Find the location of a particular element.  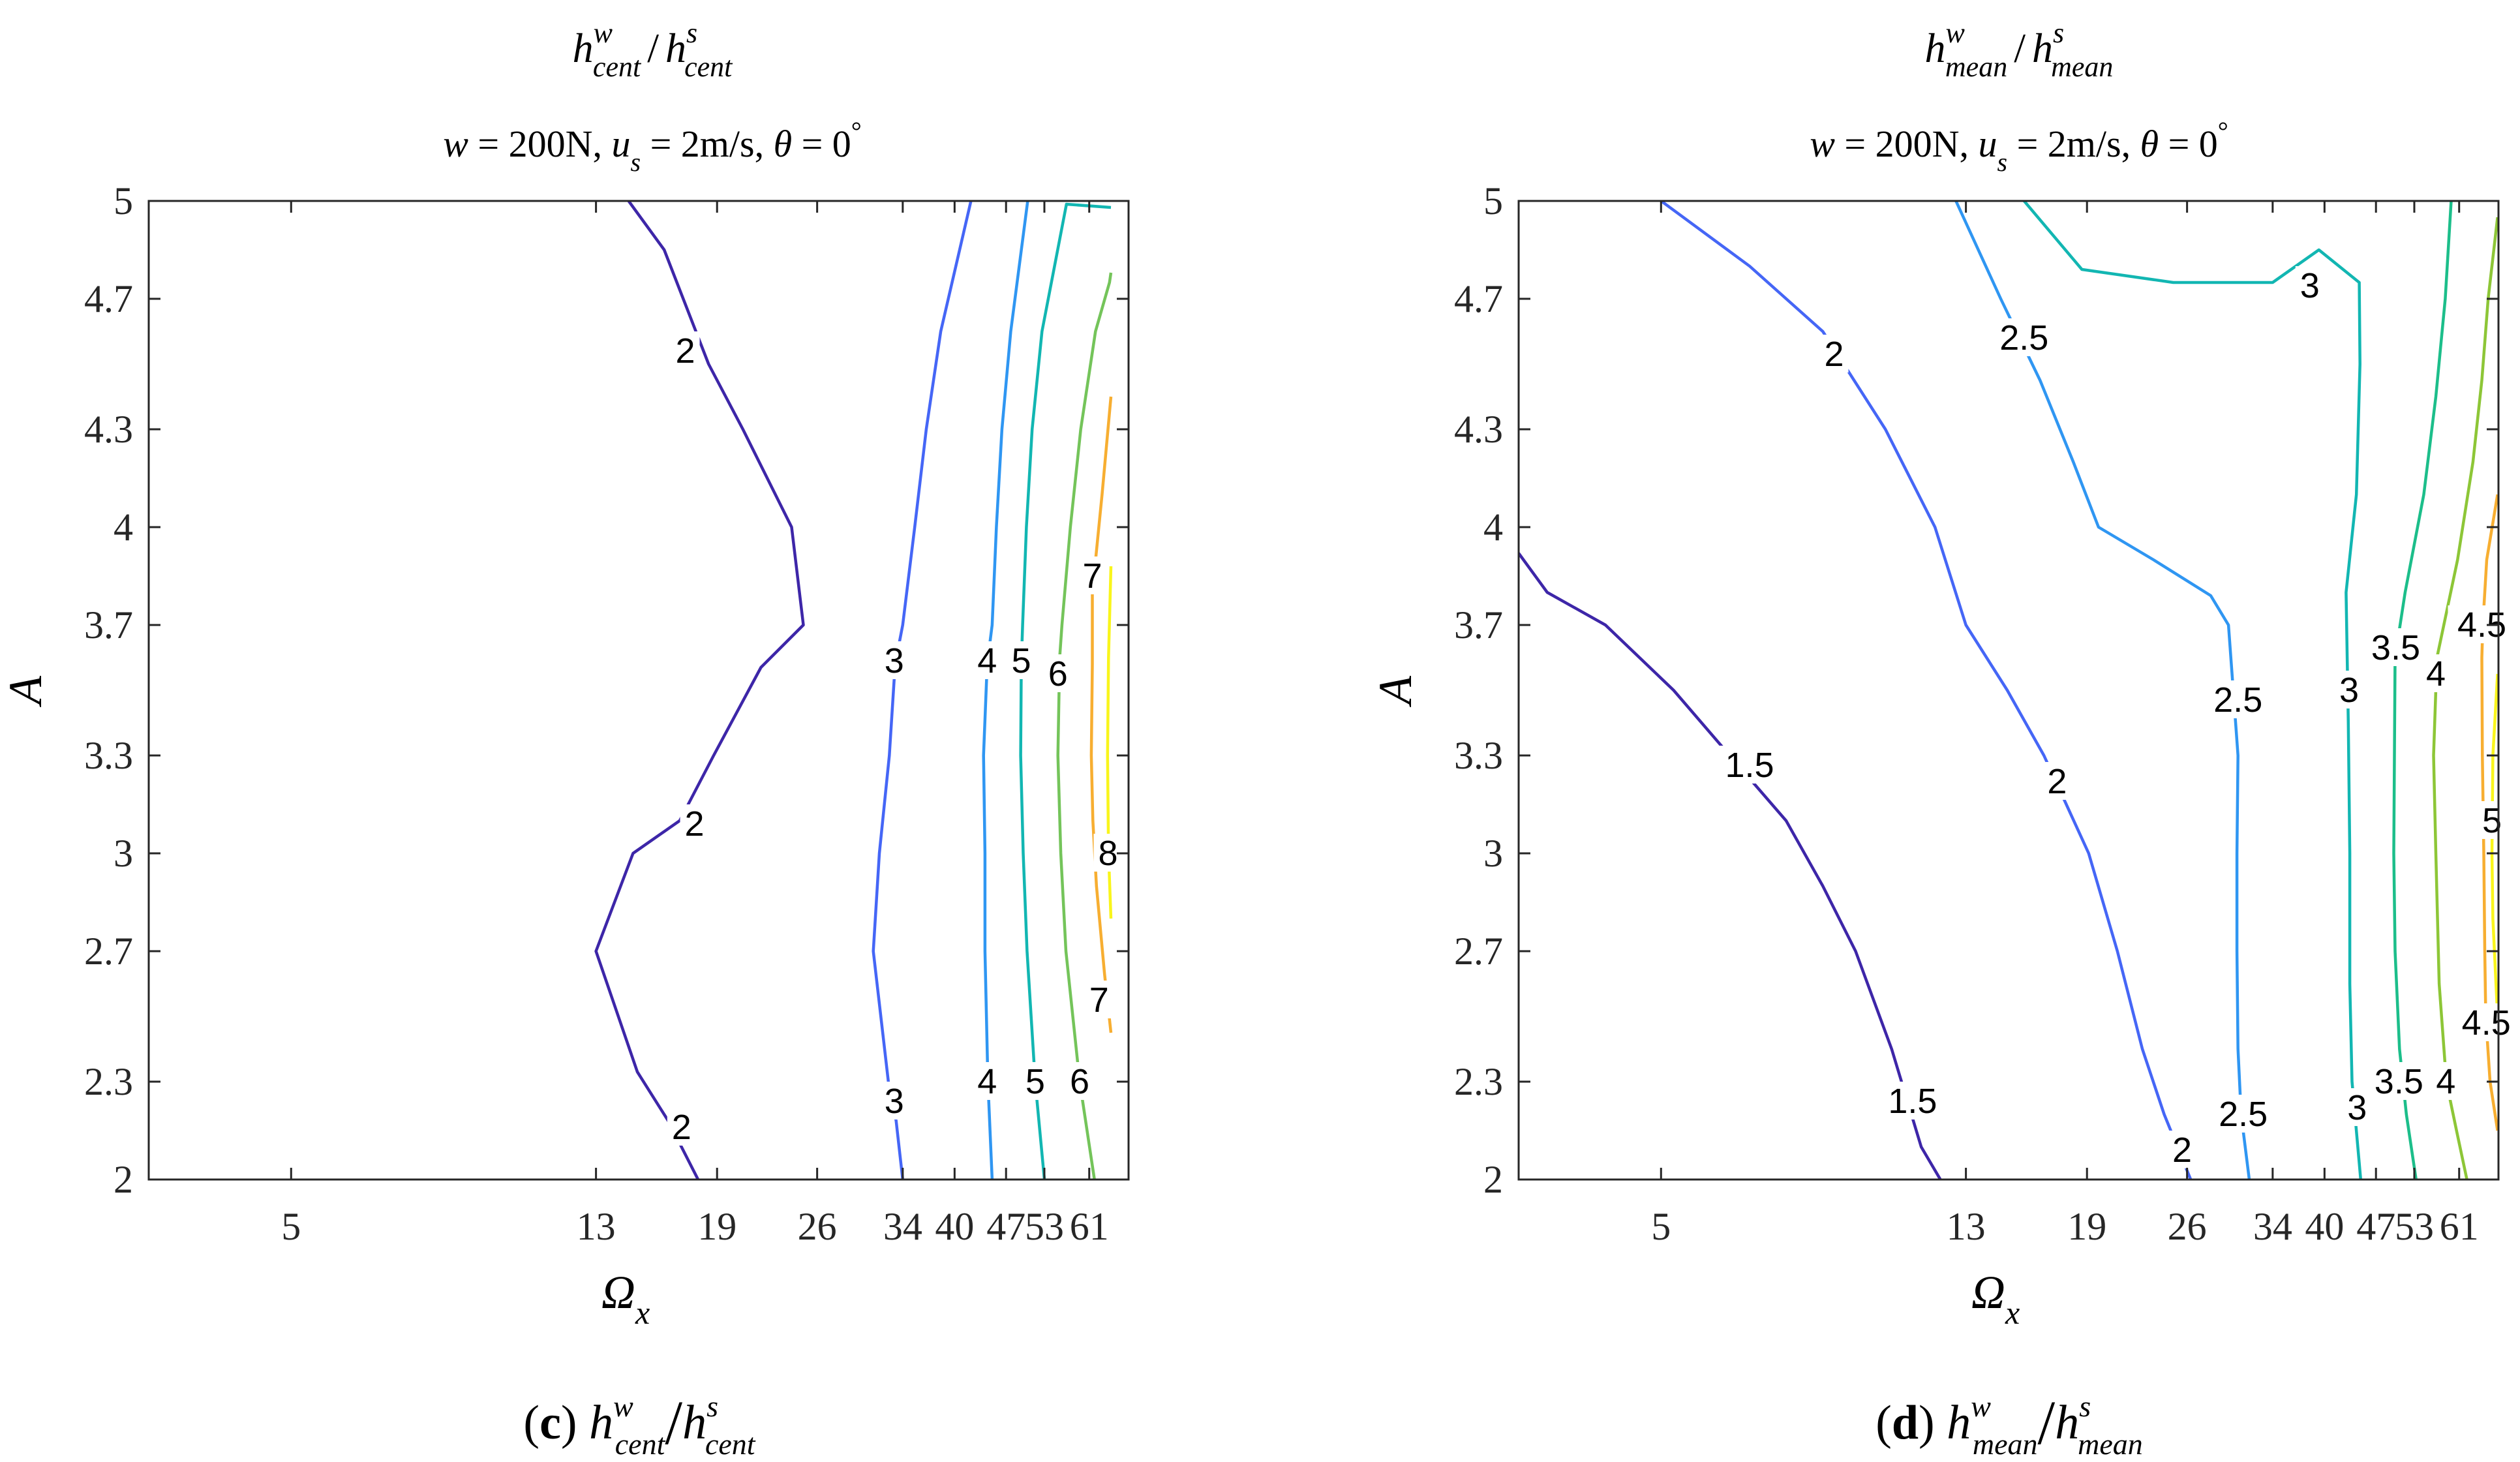

x-tick-label: 40 is located at coordinates (954, 1226).